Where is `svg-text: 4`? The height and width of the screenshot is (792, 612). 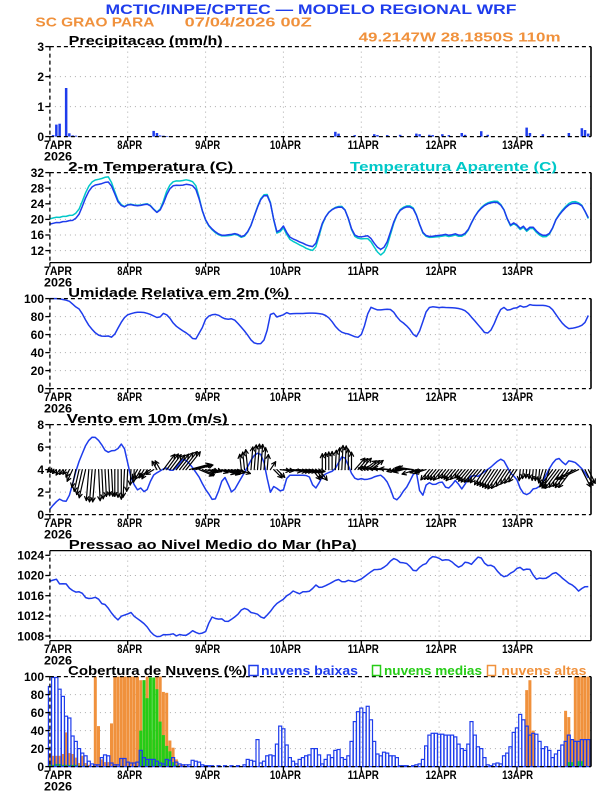 svg-text: 4 is located at coordinates (40, 470).